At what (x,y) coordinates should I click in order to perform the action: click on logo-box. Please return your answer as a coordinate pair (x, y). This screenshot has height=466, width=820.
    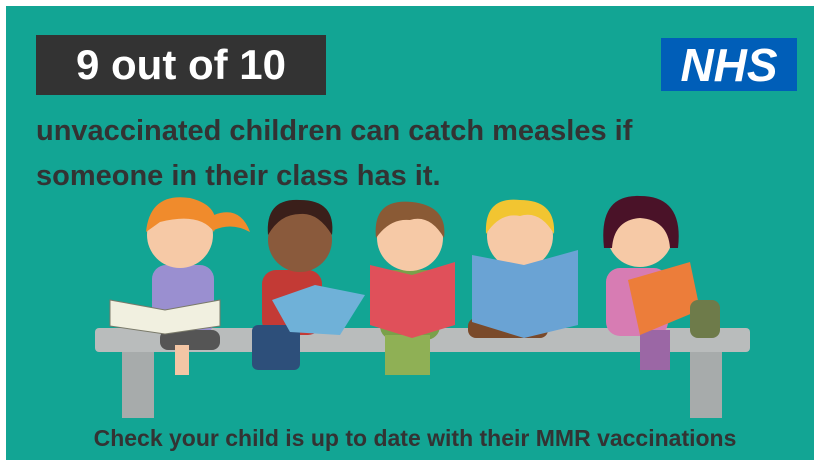
    Looking at the image, I should click on (729, 64).